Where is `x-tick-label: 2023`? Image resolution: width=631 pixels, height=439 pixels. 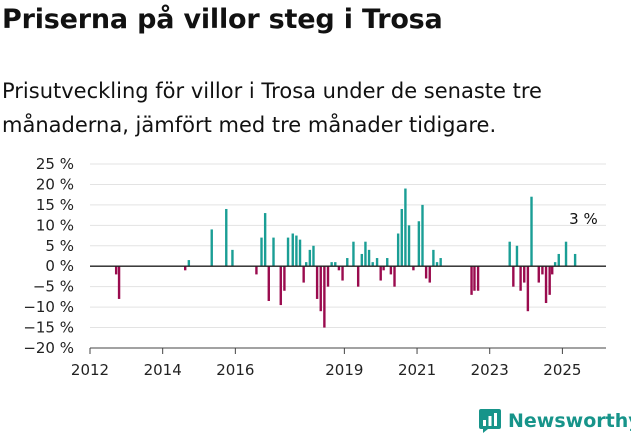
x-tick-label: 2023 is located at coordinates (490, 370).